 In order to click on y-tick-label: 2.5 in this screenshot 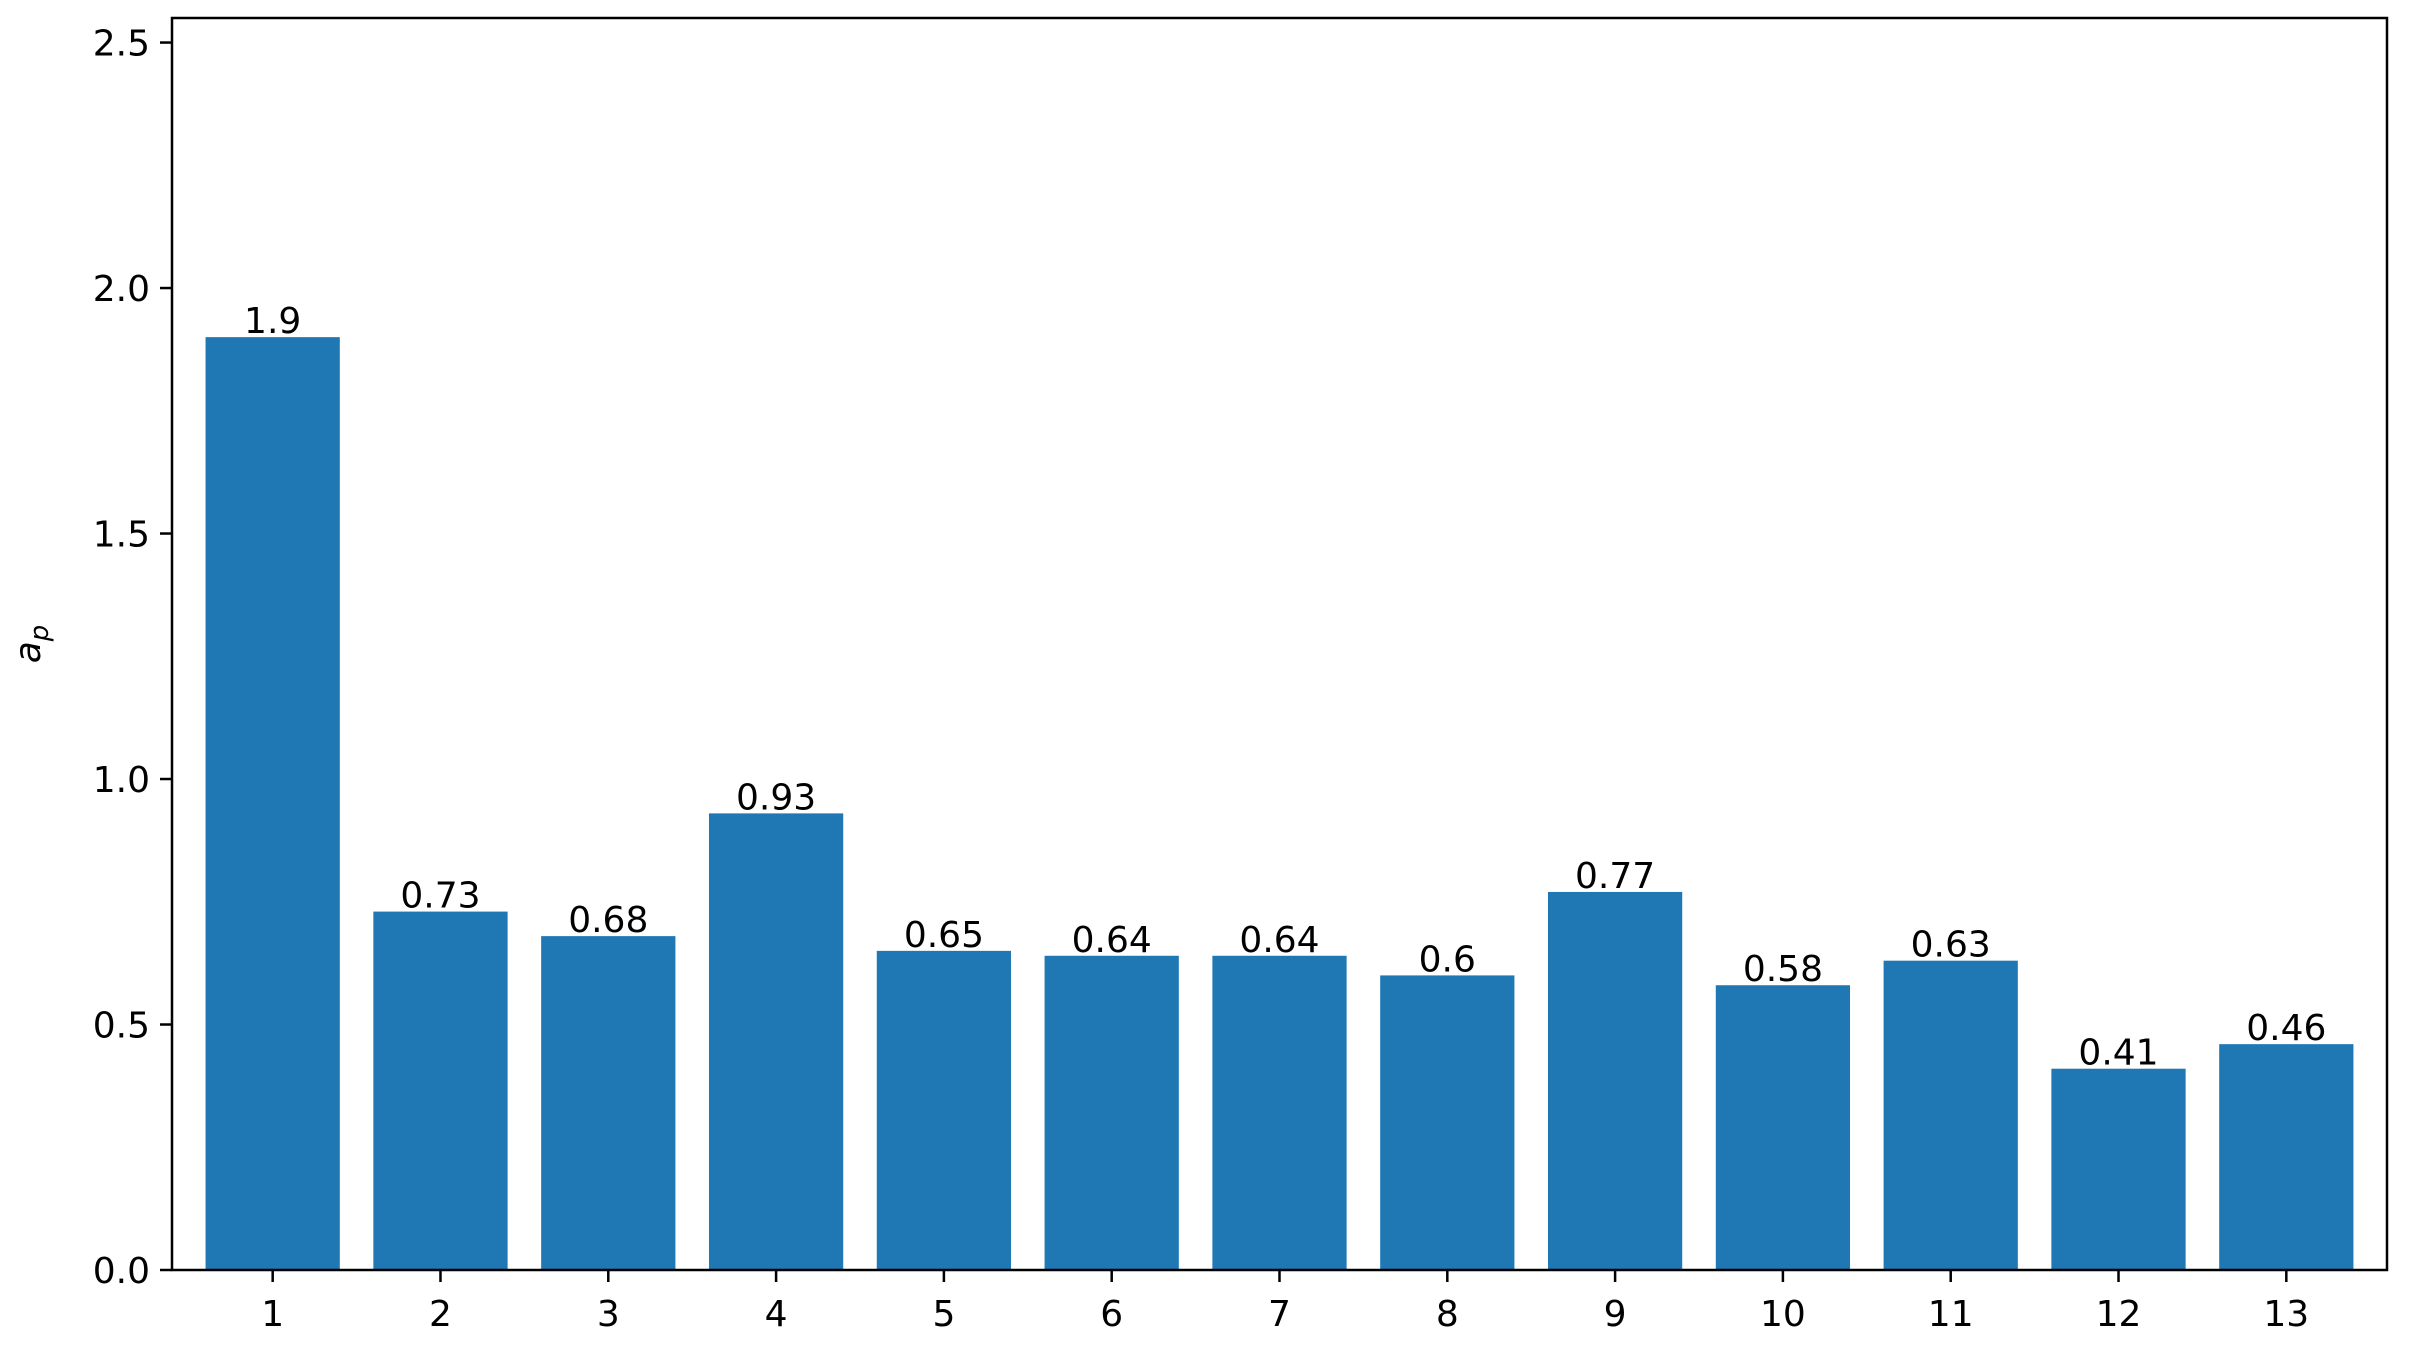, I will do `click(121, 44)`.